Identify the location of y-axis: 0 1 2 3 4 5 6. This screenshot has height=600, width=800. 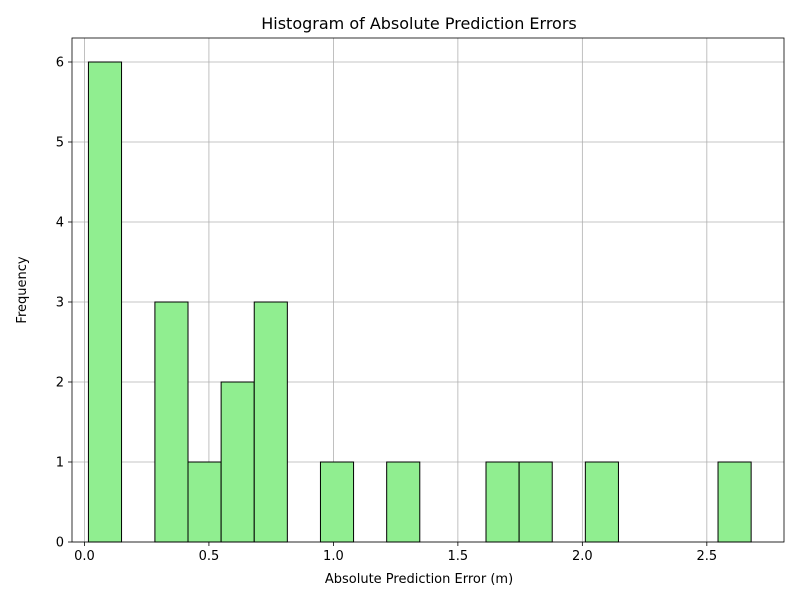
(64, 303).